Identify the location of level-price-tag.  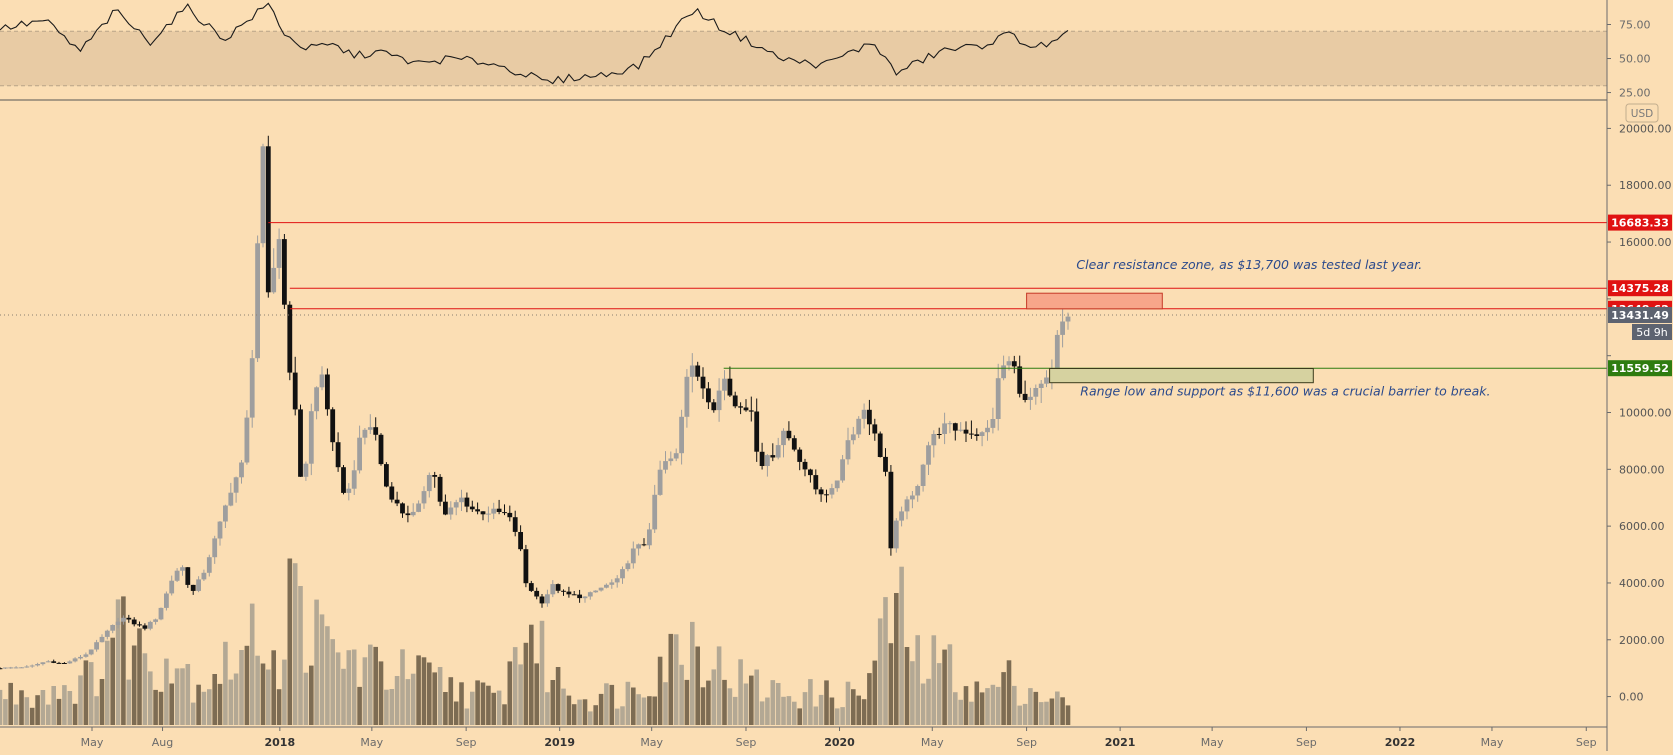
(1640, 288).